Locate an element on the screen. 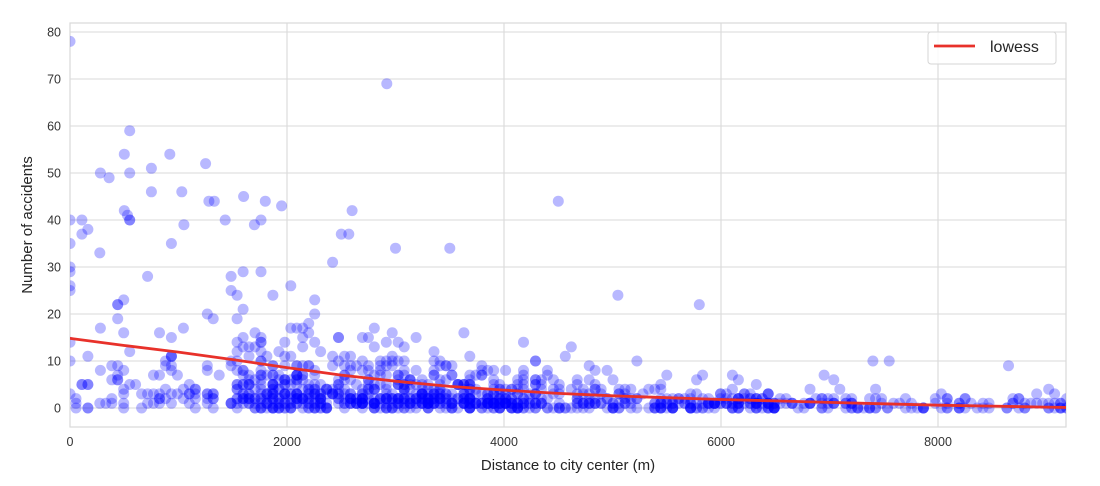  y-tick-label: 30 is located at coordinates (54, 268).